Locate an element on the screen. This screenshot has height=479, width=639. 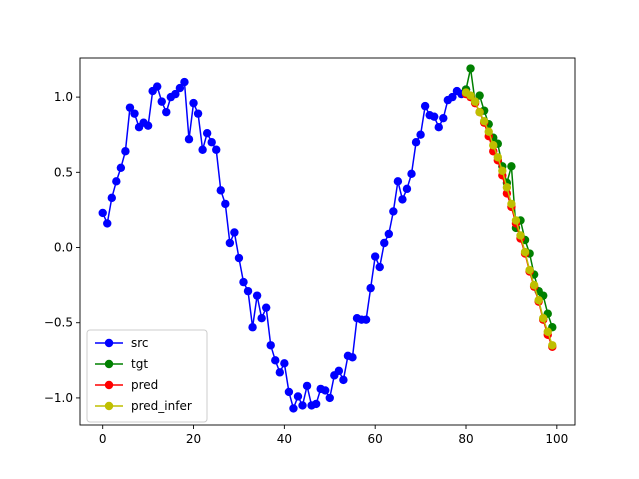
y-tick-label: 0.0 is located at coordinates (63, 248).